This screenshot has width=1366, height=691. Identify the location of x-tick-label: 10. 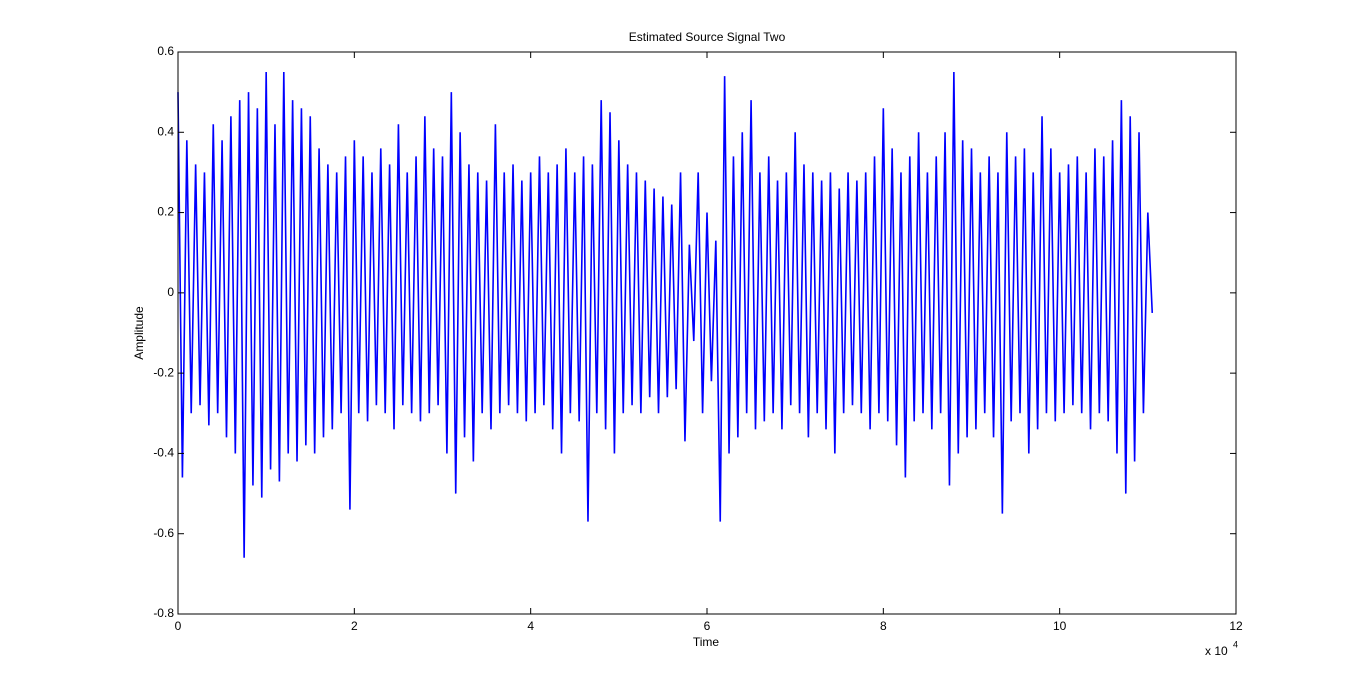
(1060, 626).